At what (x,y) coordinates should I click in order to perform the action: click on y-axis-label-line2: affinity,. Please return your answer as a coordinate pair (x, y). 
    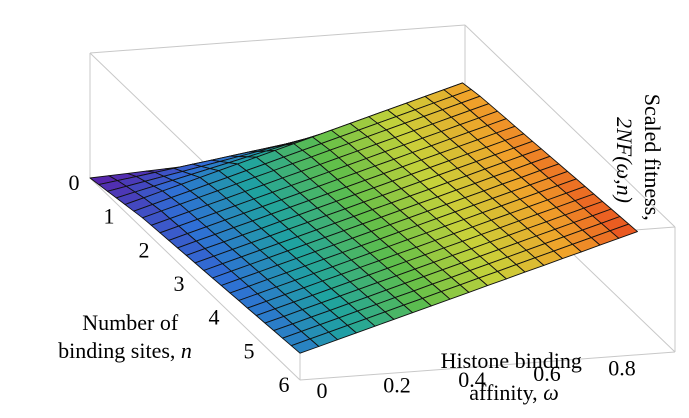
    Looking at the image, I should click on (506, 392).